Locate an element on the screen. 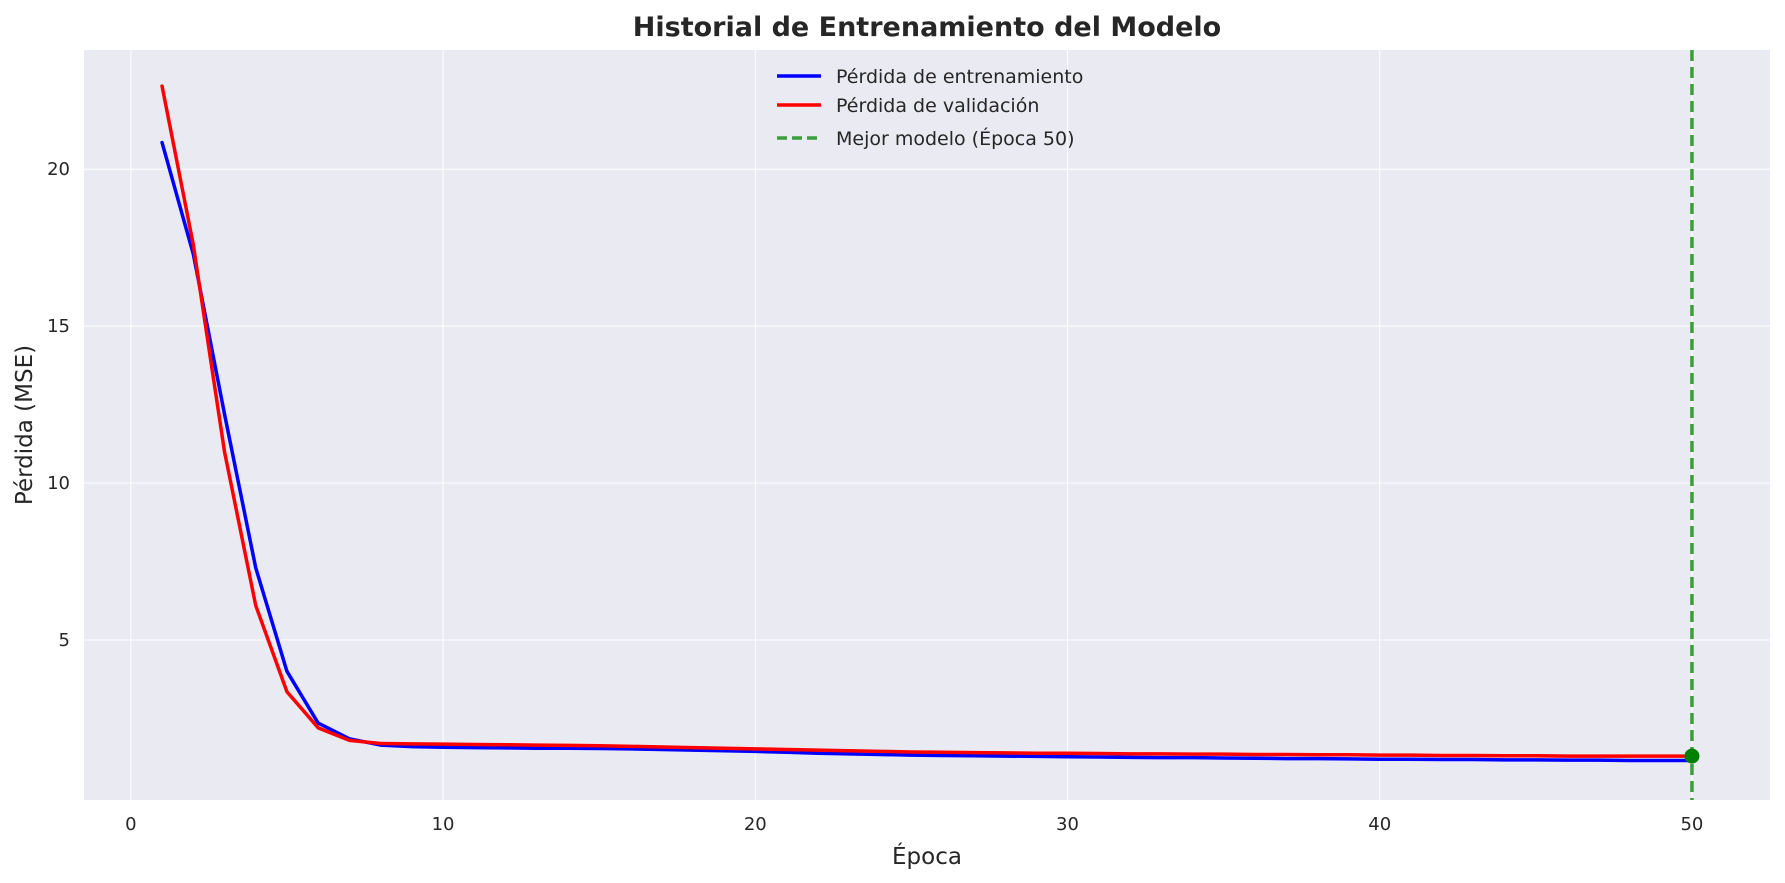 The width and height of the screenshot is (1785, 883). marker-layer is located at coordinates (1692, 756).